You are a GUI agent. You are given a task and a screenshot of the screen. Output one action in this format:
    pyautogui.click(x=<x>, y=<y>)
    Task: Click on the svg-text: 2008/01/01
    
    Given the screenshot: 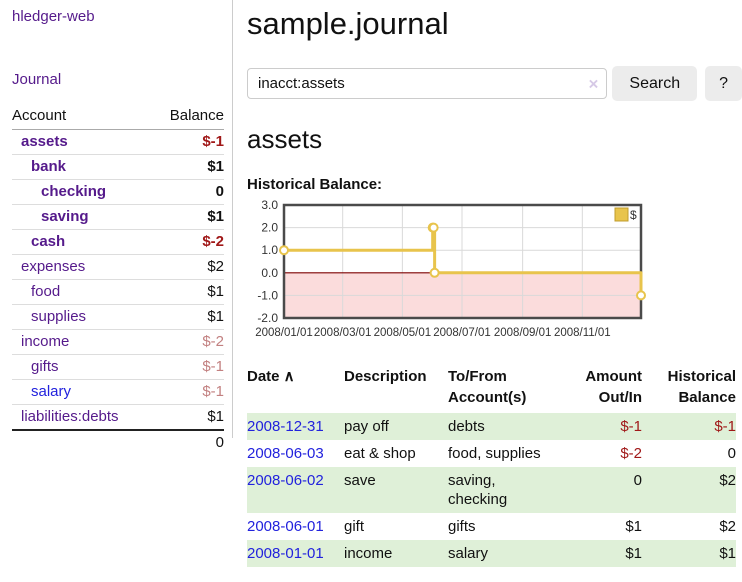 What is the action you would take?
    pyautogui.click(x=284, y=333)
    